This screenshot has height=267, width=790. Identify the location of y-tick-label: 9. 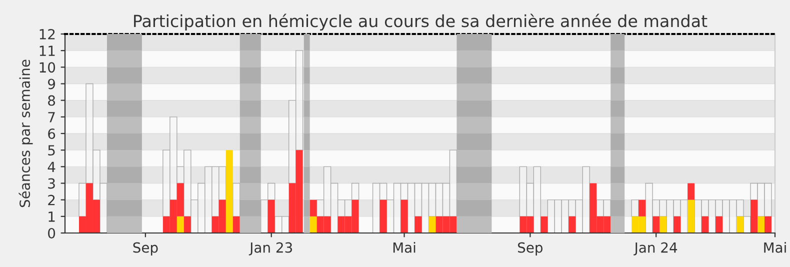
(51, 84).